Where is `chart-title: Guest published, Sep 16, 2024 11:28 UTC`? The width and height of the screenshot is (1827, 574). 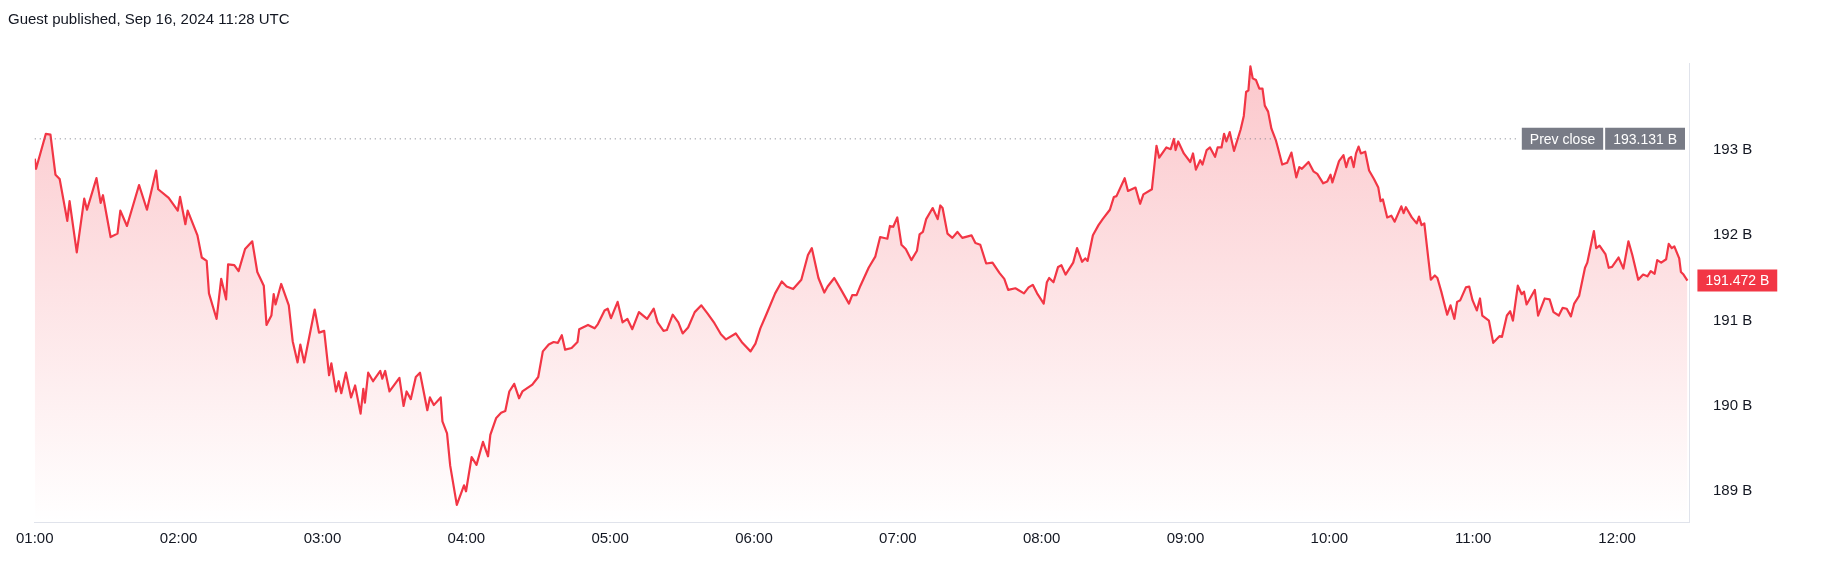
chart-title: Guest published, Sep 16, 2024 11:28 UTC is located at coordinates (149, 19).